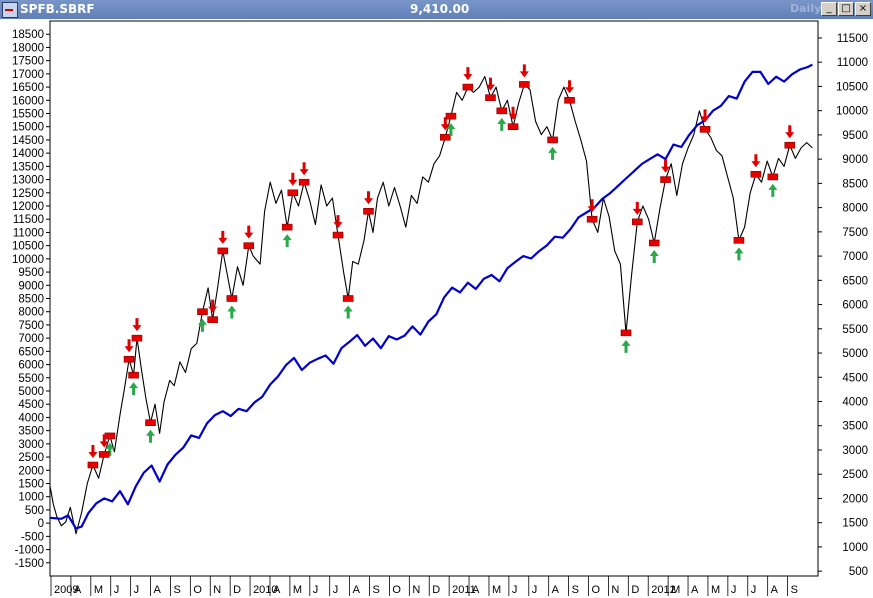  Describe the element at coordinates (28, 75) in the screenshot. I see `left-tick-label: 17000` at that location.